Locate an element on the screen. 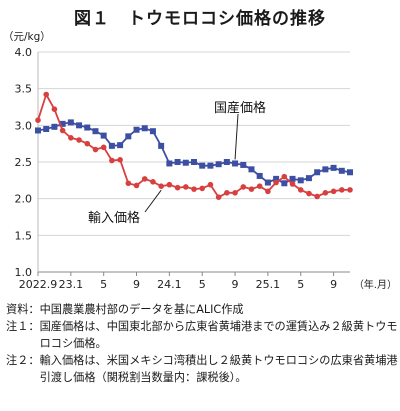 The image size is (400, 411). y-tick-label: 1.0 is located at coordinates (24, 272).